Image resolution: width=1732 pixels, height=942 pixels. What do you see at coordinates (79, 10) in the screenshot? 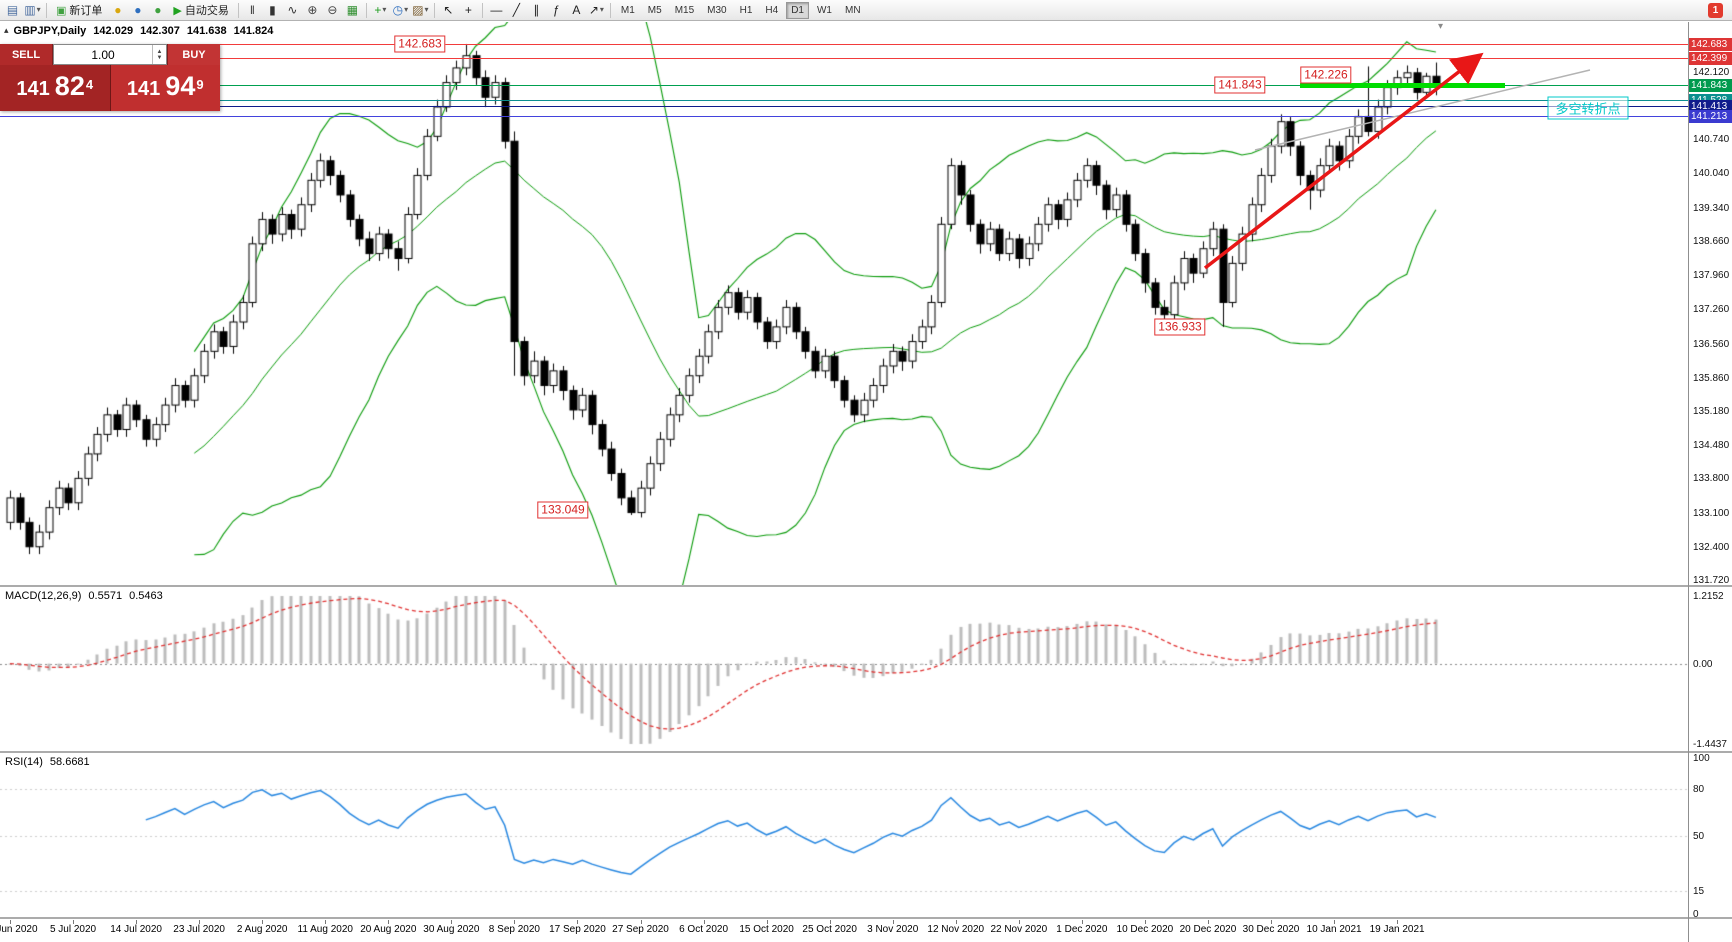
I see `new-order-button: ▣ 新订单` at bounding box center [79, 10].